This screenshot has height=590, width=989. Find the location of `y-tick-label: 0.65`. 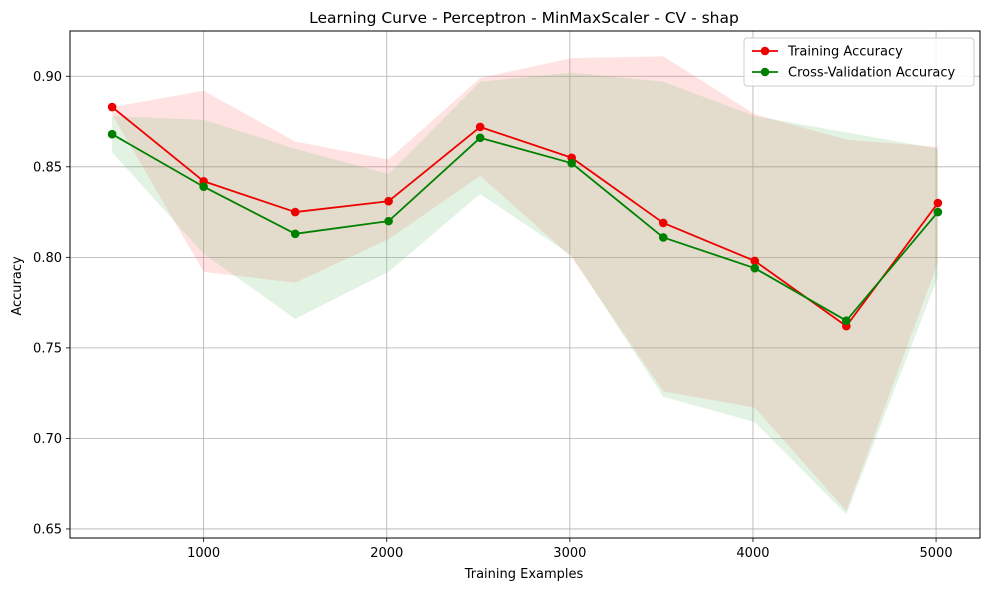

y-tick-label: 0.65 is located at coordinates (47, 529).